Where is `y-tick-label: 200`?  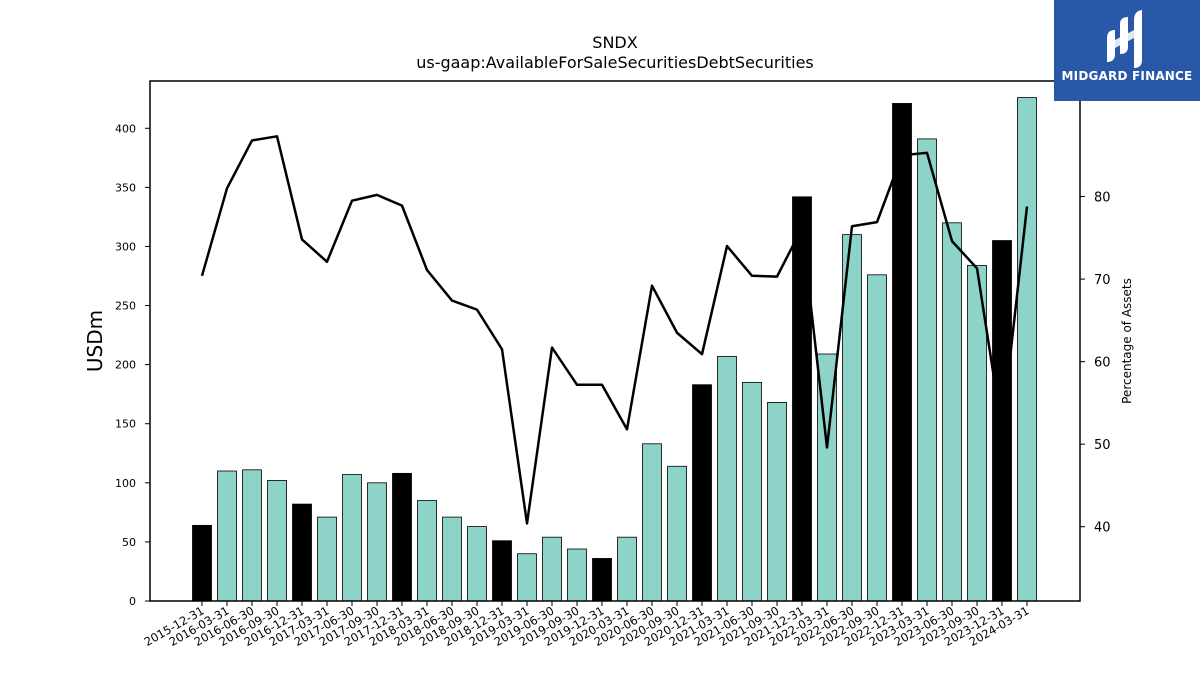
y-tick-label: 200 is located at coordinates (125, 365).